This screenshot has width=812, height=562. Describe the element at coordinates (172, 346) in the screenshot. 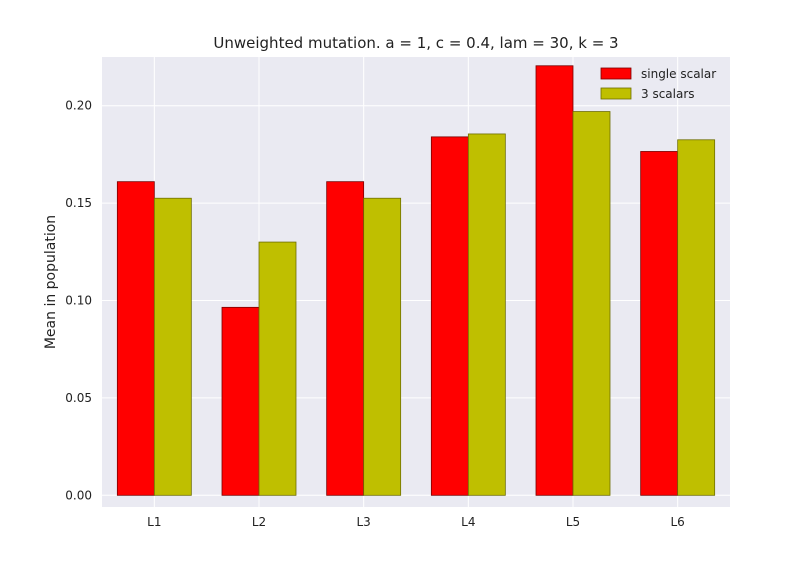

I see `bar-3-scalars-L1` at that location.